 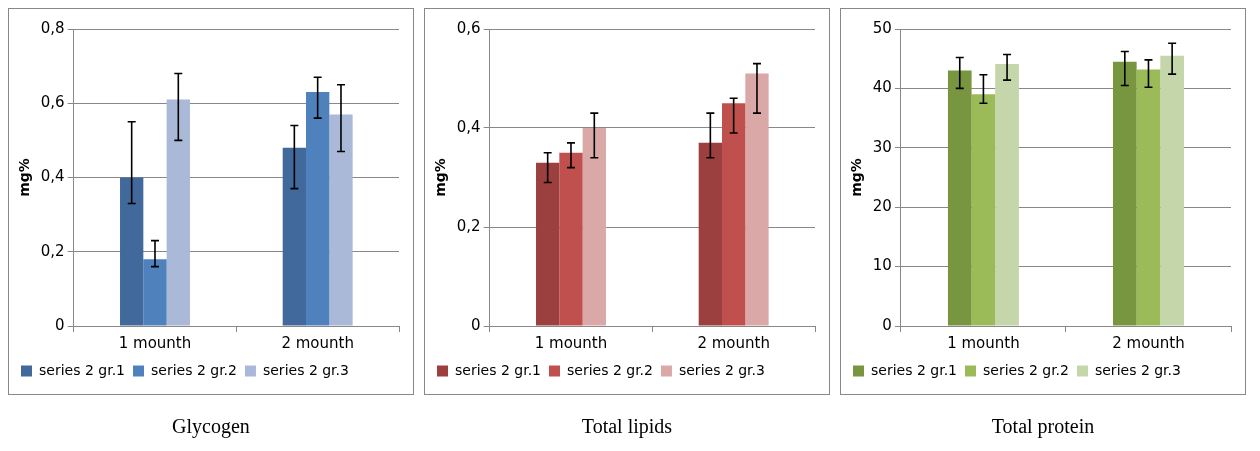 What do you see at coordinates (882, 146) in the screenshot?
I see `y-tick-label: 30` at bounding box center [882, 146].